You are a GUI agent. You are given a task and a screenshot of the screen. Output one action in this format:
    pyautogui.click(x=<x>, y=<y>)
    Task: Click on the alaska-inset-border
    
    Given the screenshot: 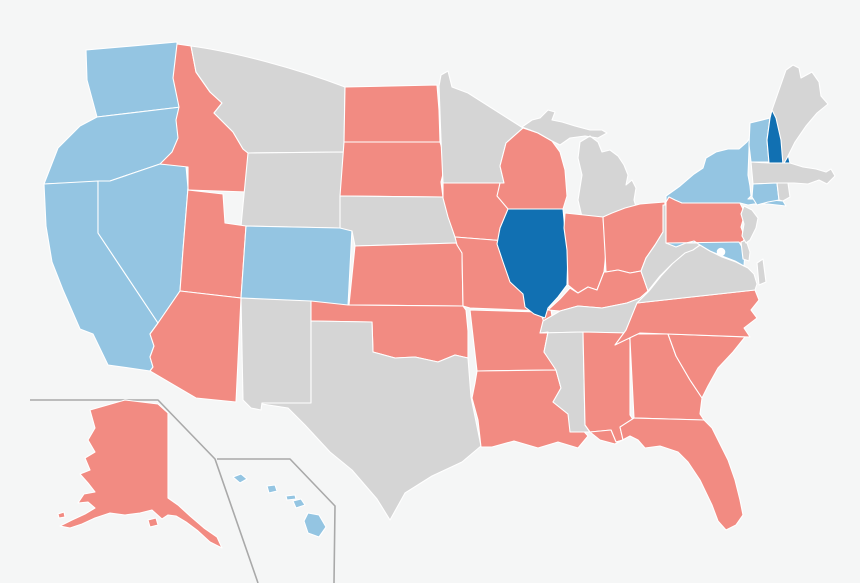 What is the action you would take?
    pyautogui.click(x=144, y=491)
    